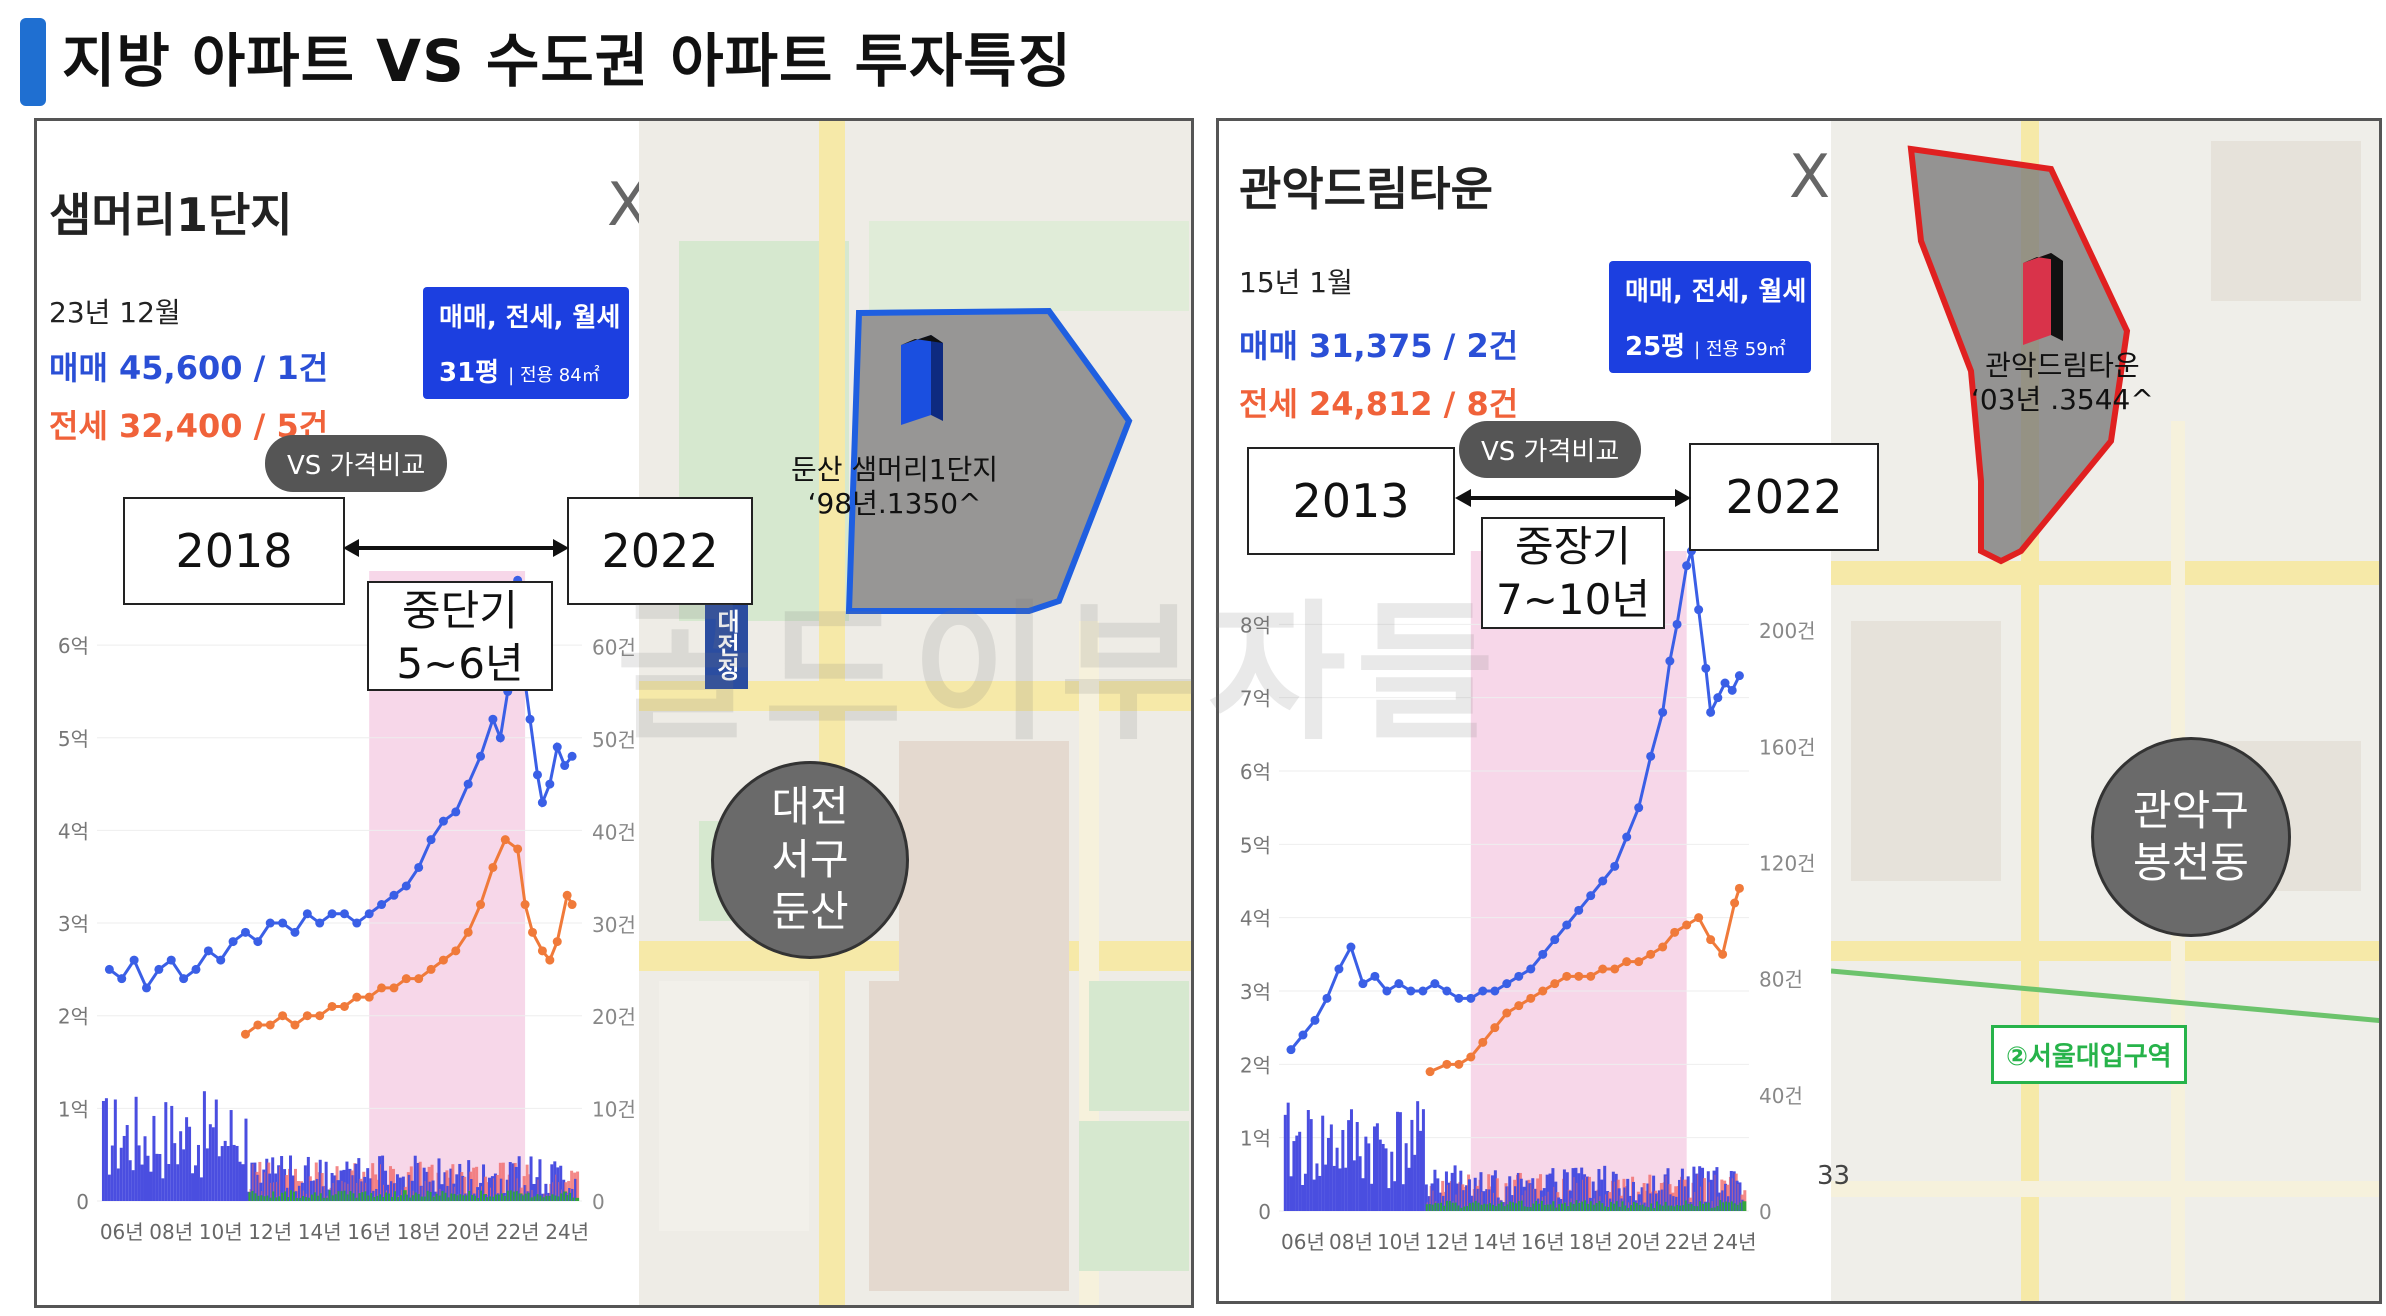  Describe the element at coordinates (2089, 1054) in the screenshot. I see `right-station-label: ②서울대입구역` at that location.